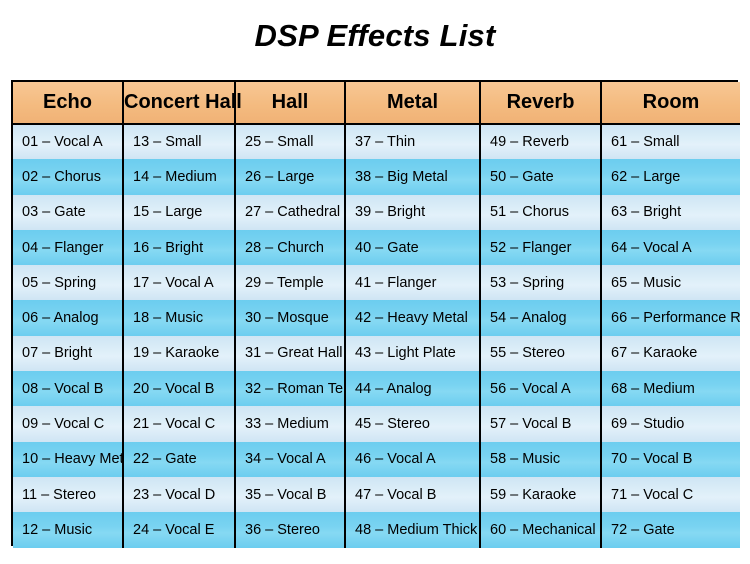 The height and width of the screenshot is (564, 750). Describe the element at coordinates (68, 389) in the screenshot. I see `effect-cell: 08 – Vocal B` at that location.